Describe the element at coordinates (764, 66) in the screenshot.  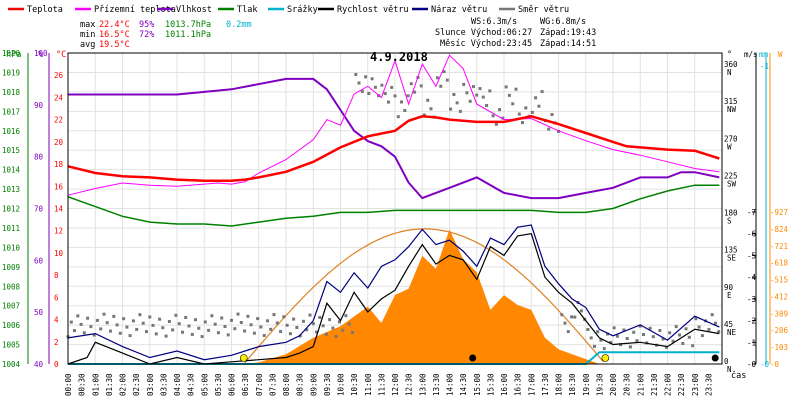
I see `axis-mm-tick: -1` at that location.